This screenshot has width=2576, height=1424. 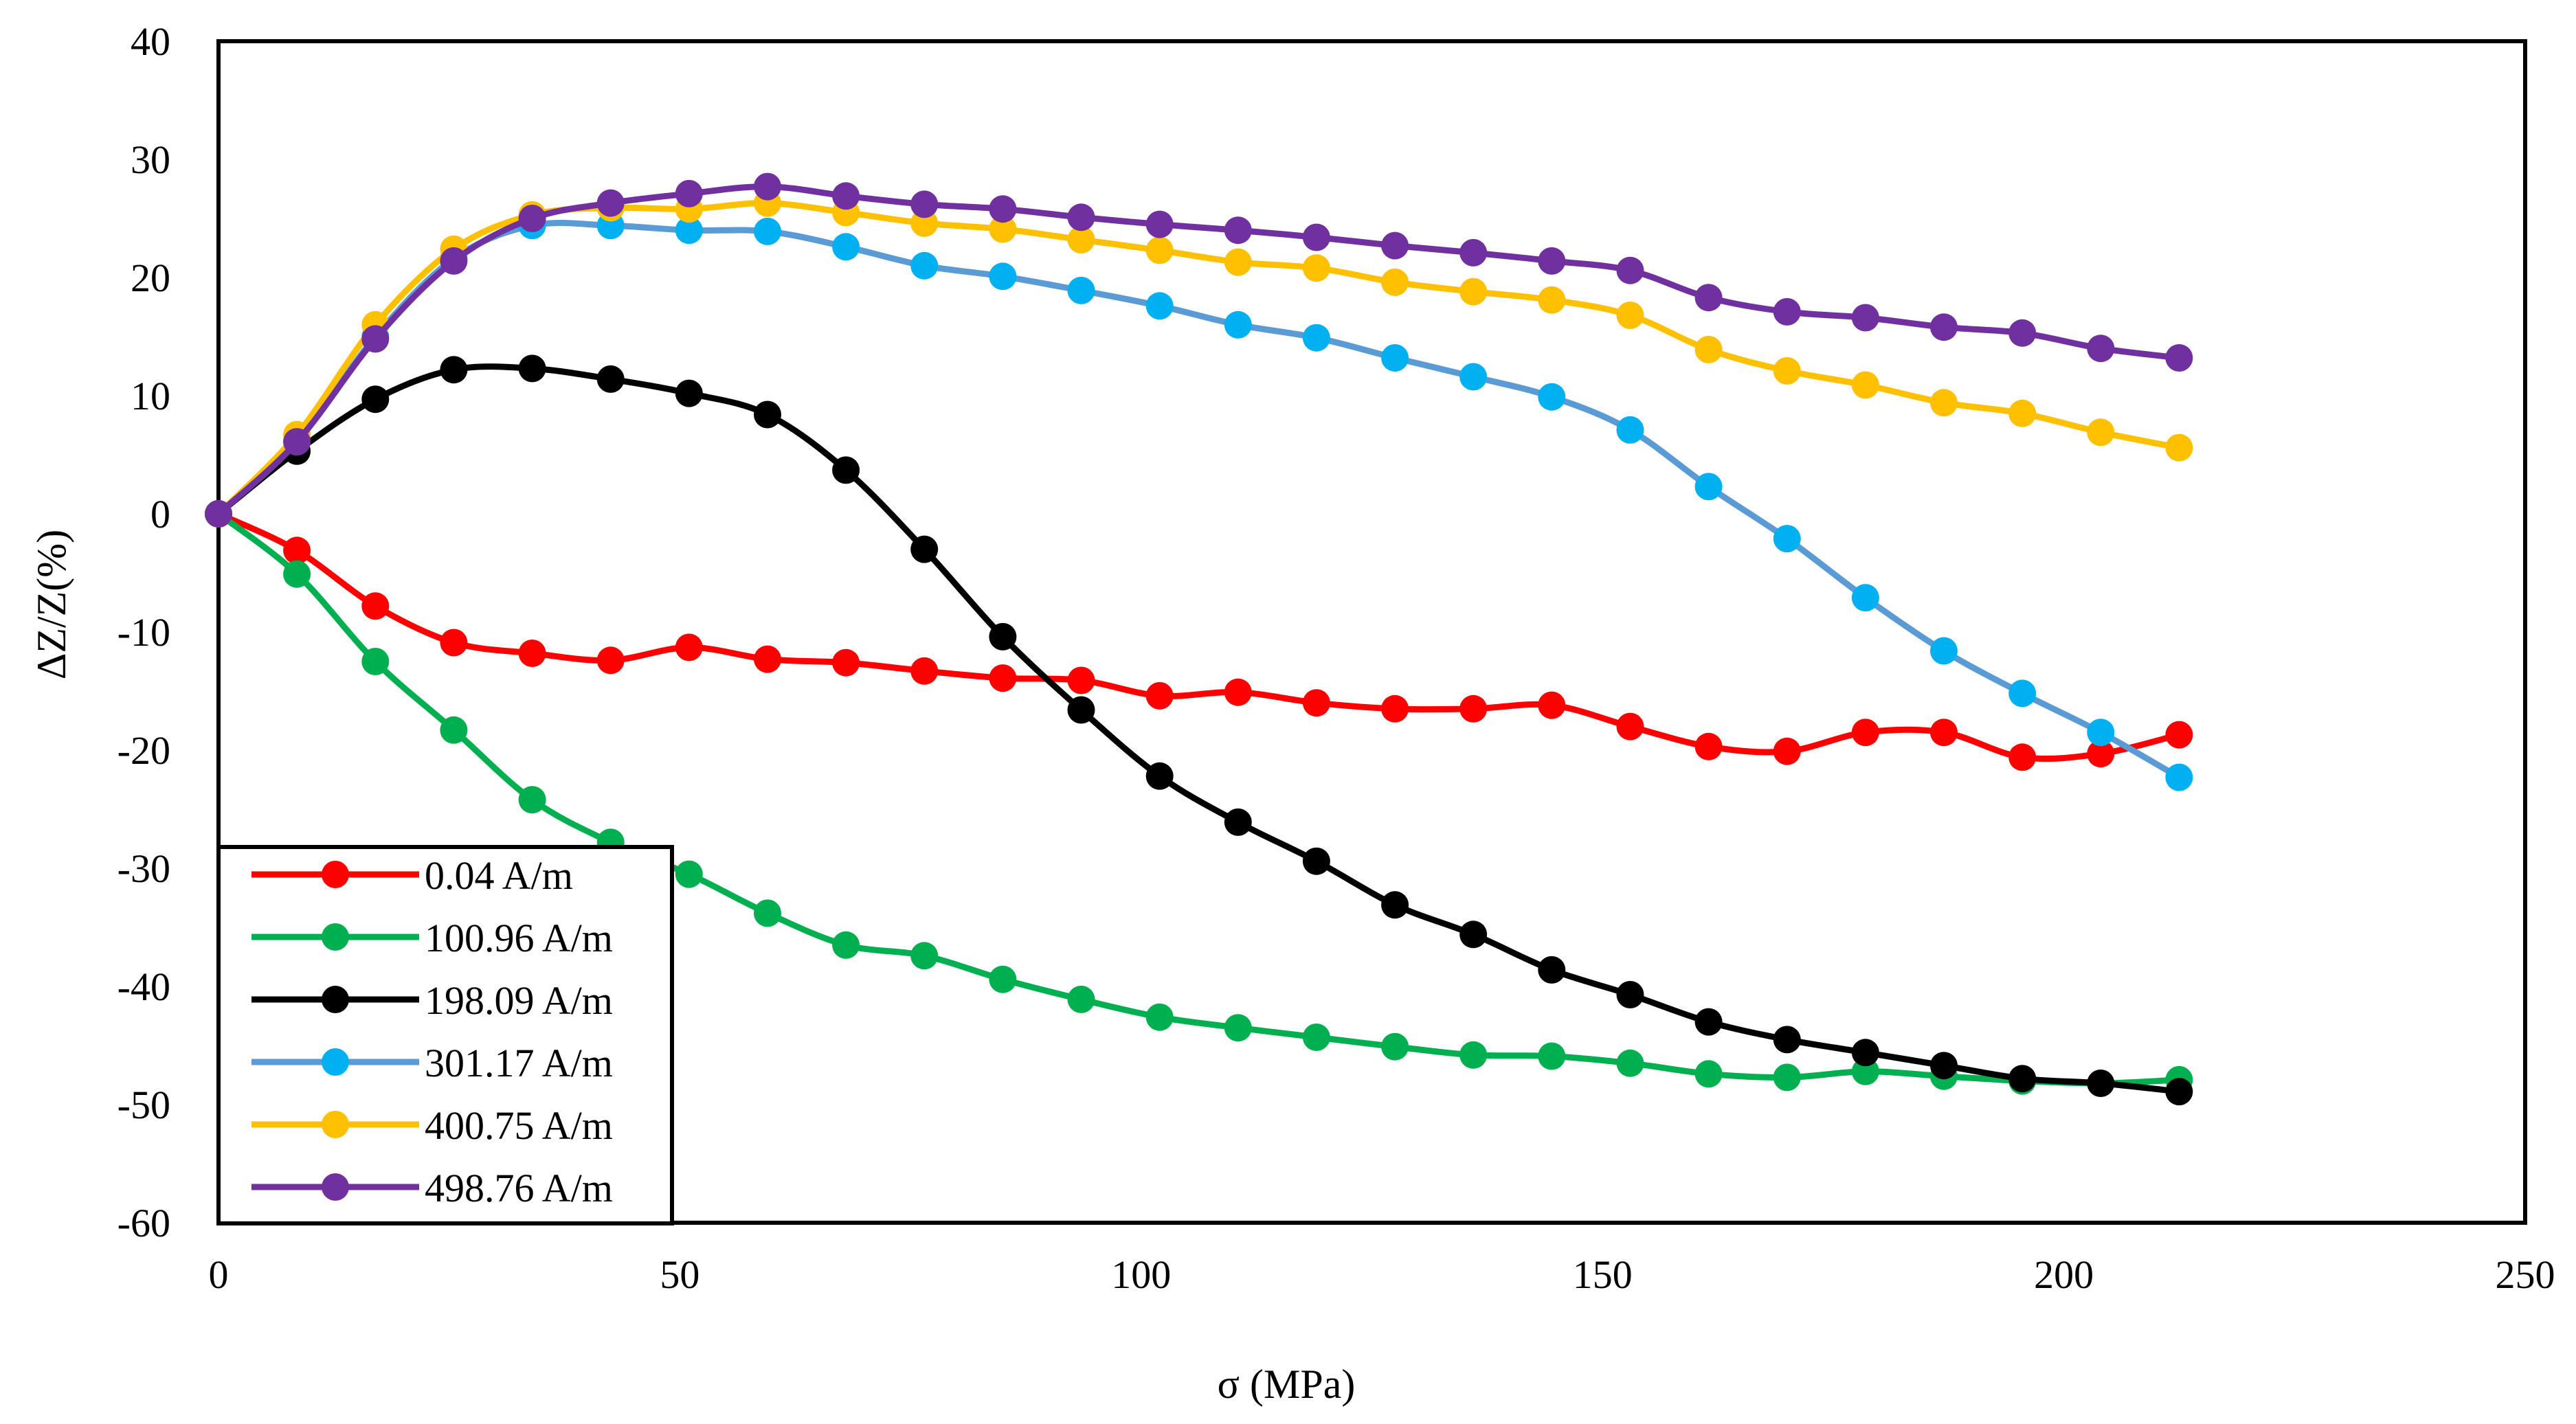 I want to click on legend-item: 198.09 A/m, so click(x=432, y=1000).